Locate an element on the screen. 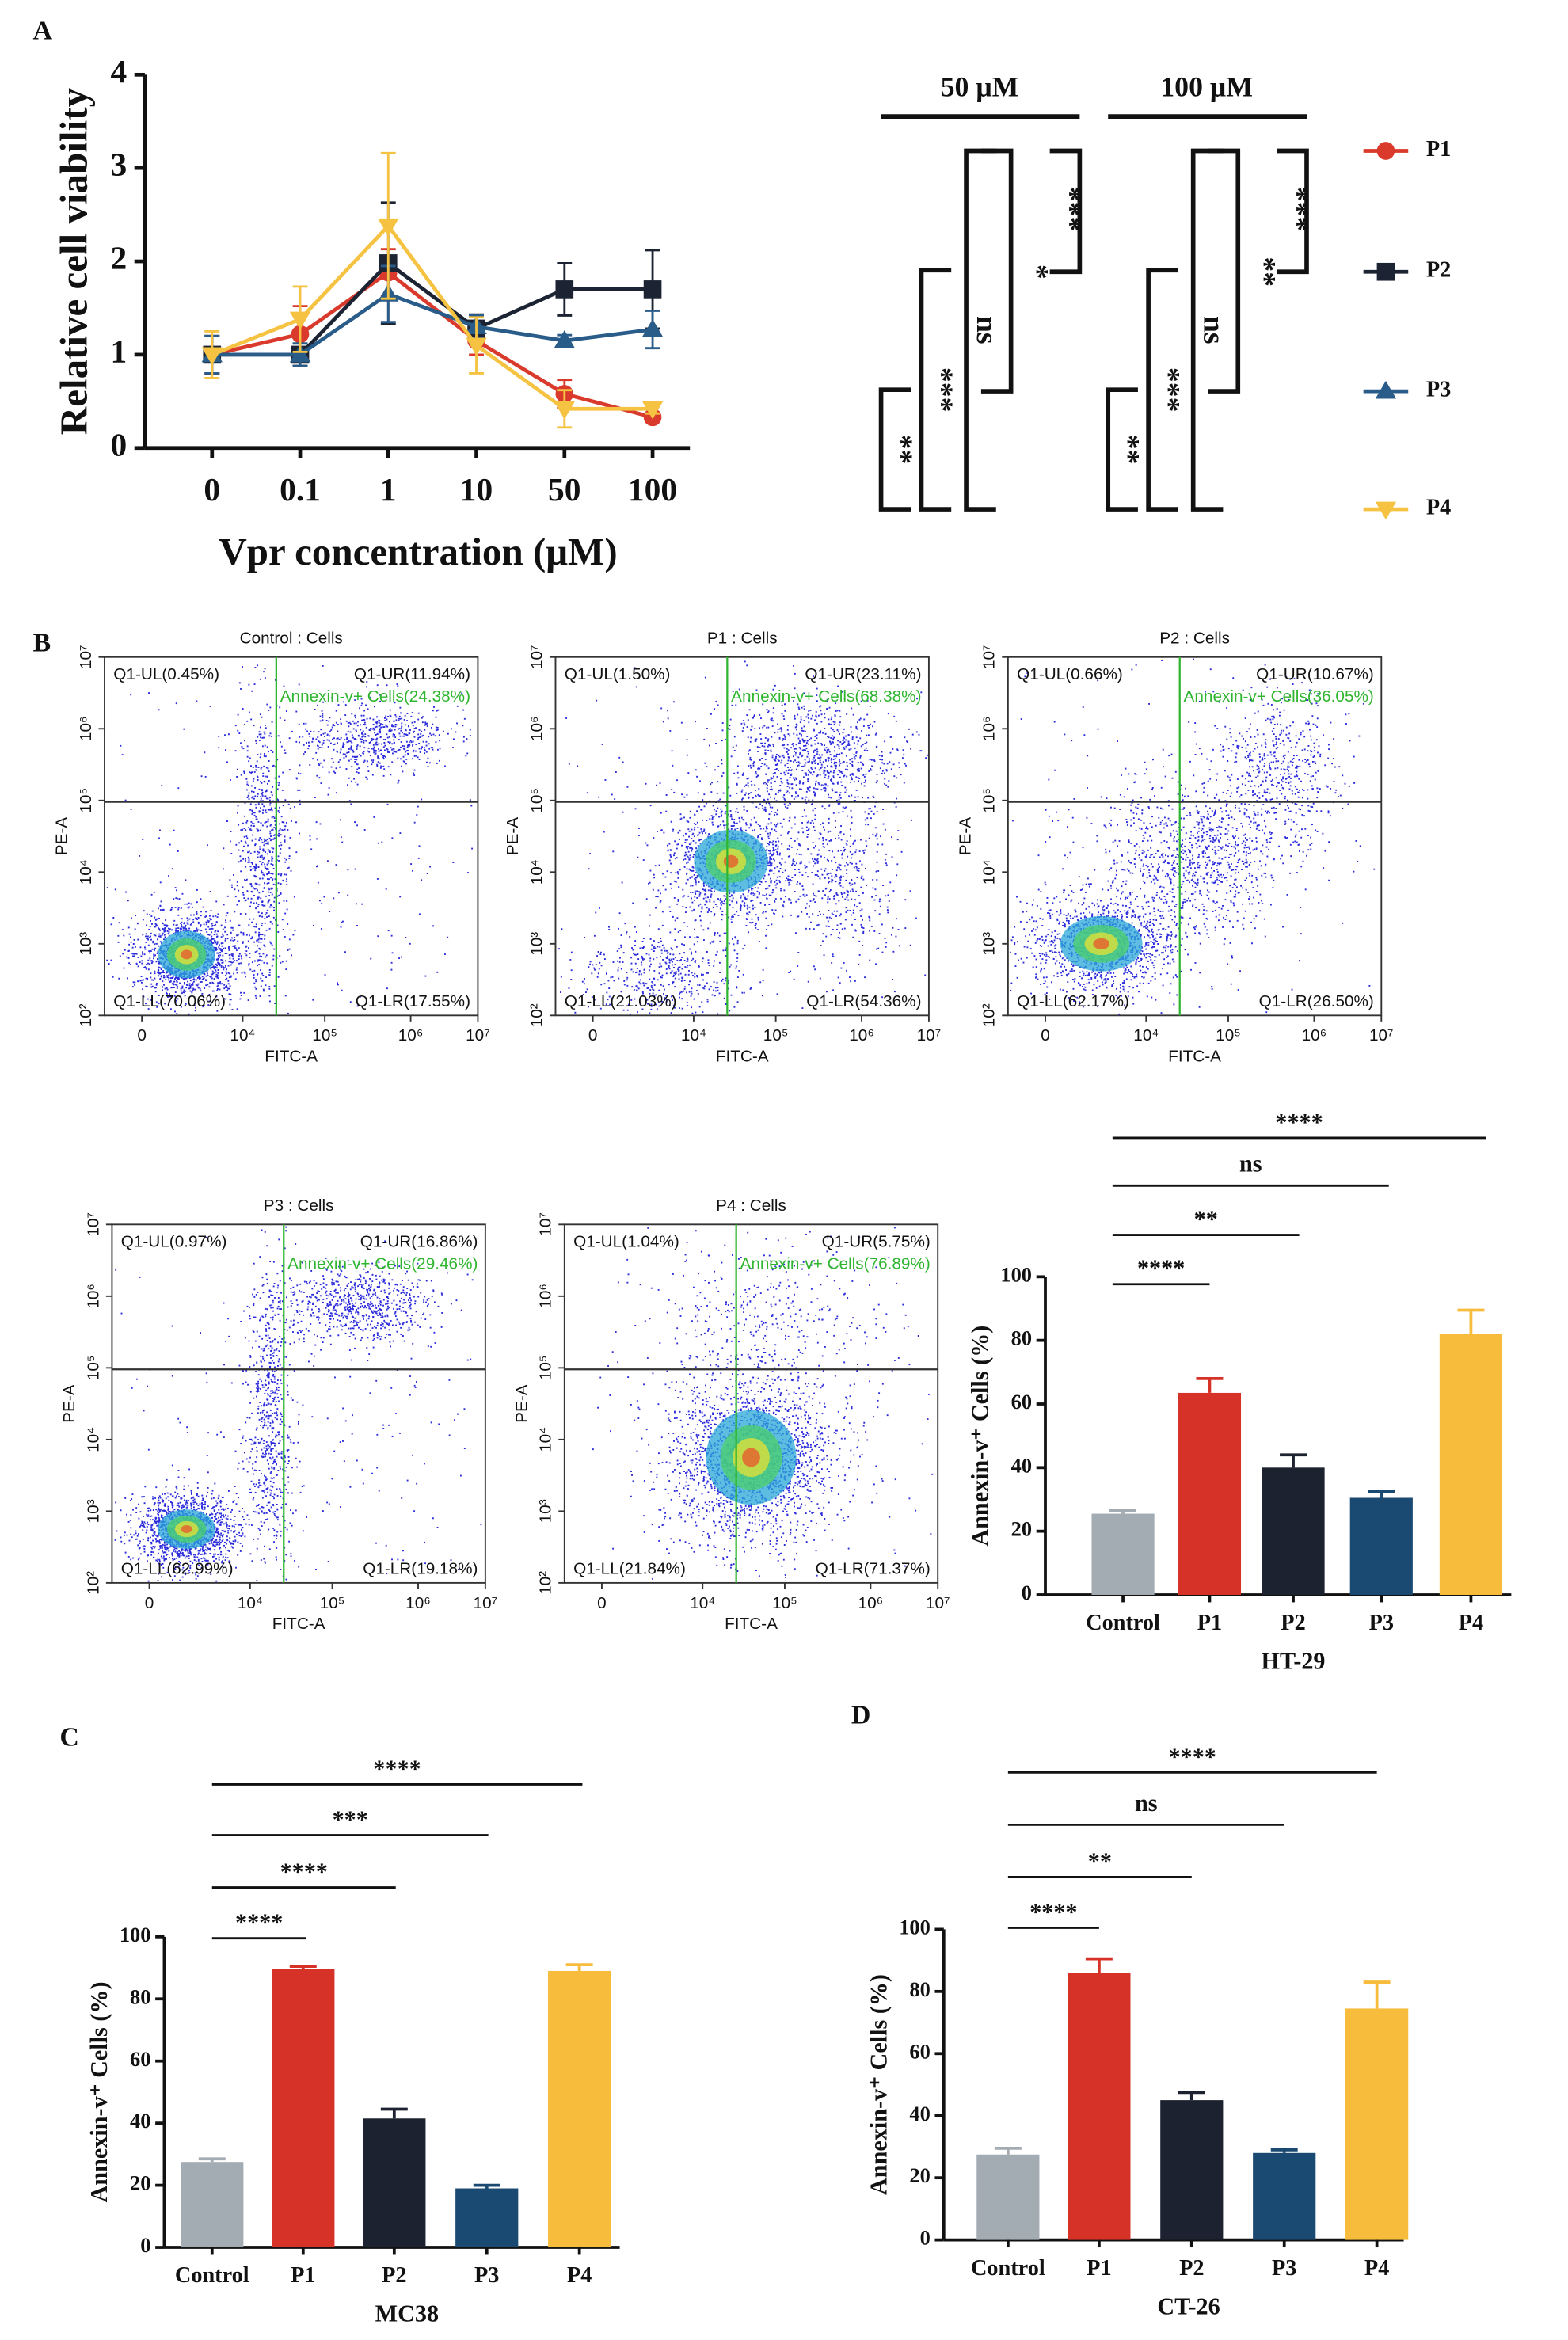 The height and width of the screenshot is (2340, 1568). y-tick-label: 4 is located at coordinates (119, 71).